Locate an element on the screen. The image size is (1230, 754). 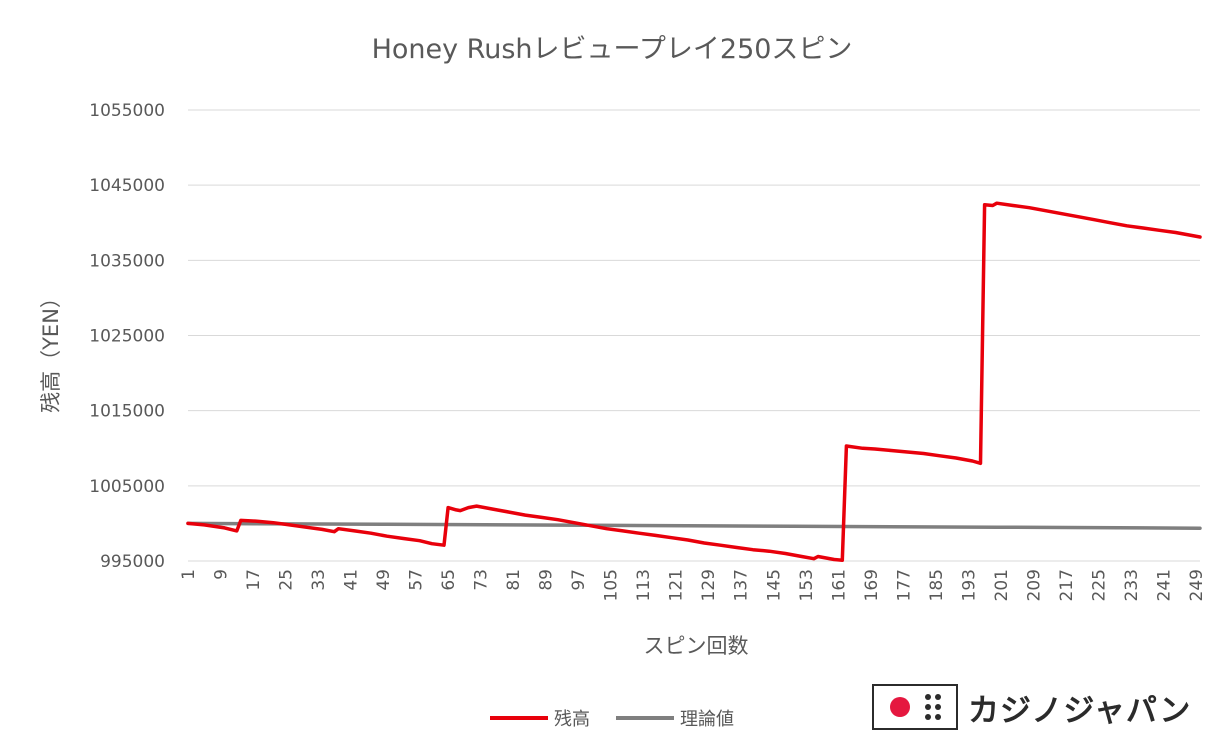
x-tick-label: 1 is located at coordinates (189, 574).